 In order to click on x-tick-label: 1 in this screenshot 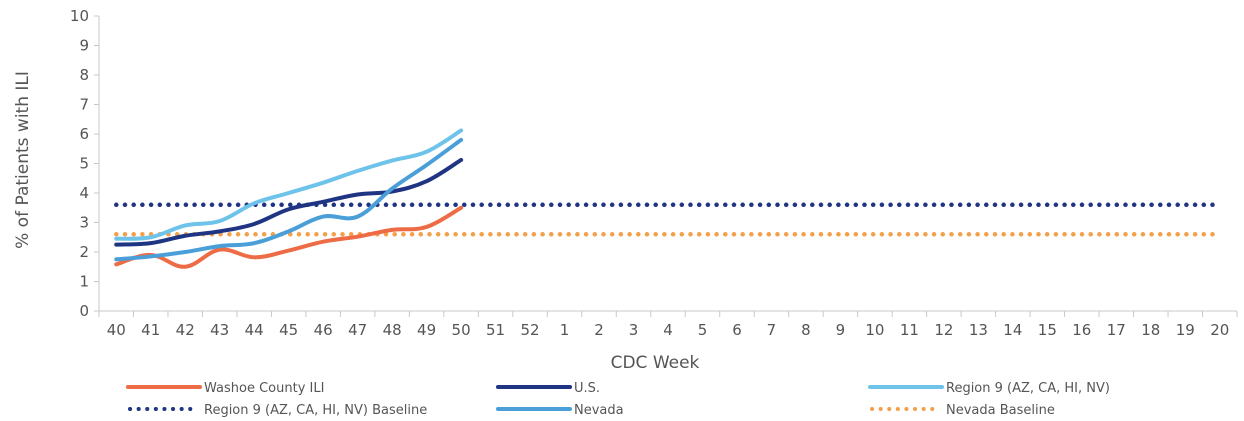, I will do `click(565, 330)`.